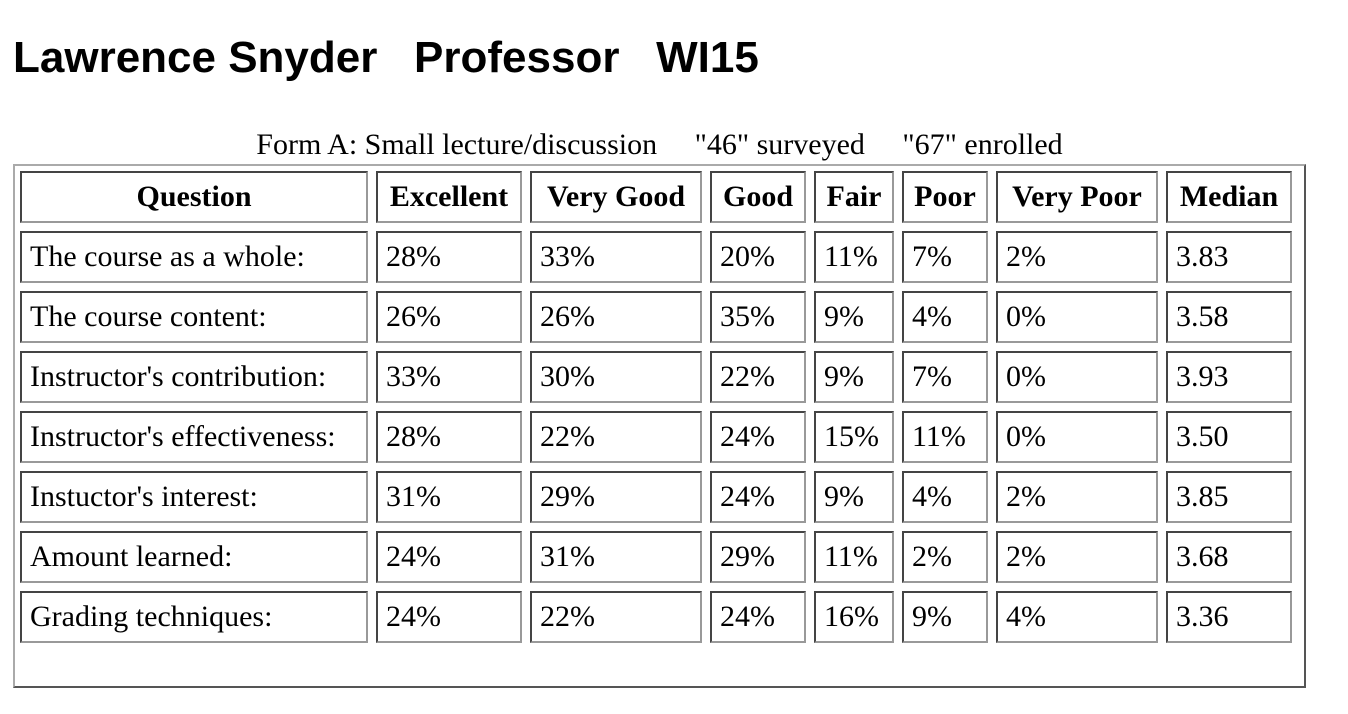 The width and height of the screenshot is (1348, 714). Describe the element at coordinates (449, 377) in the screenshot. I see `excellent-cell: 33%` at that location.